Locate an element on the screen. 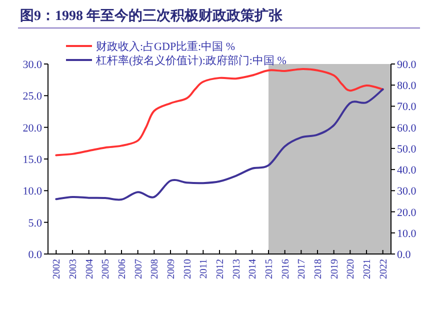 The width and height of the screenshot is (437, 328). x-tick-label: 2018 is located at coordinates (318, 269).